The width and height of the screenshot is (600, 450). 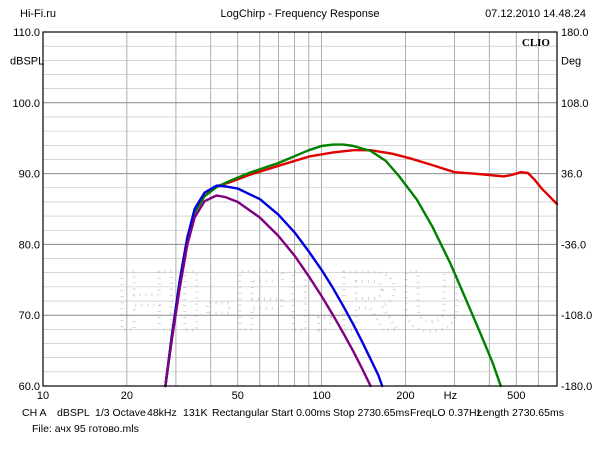 I want to click on footer-stop: Stop 2730.65ms, so click(x=371, y=413).